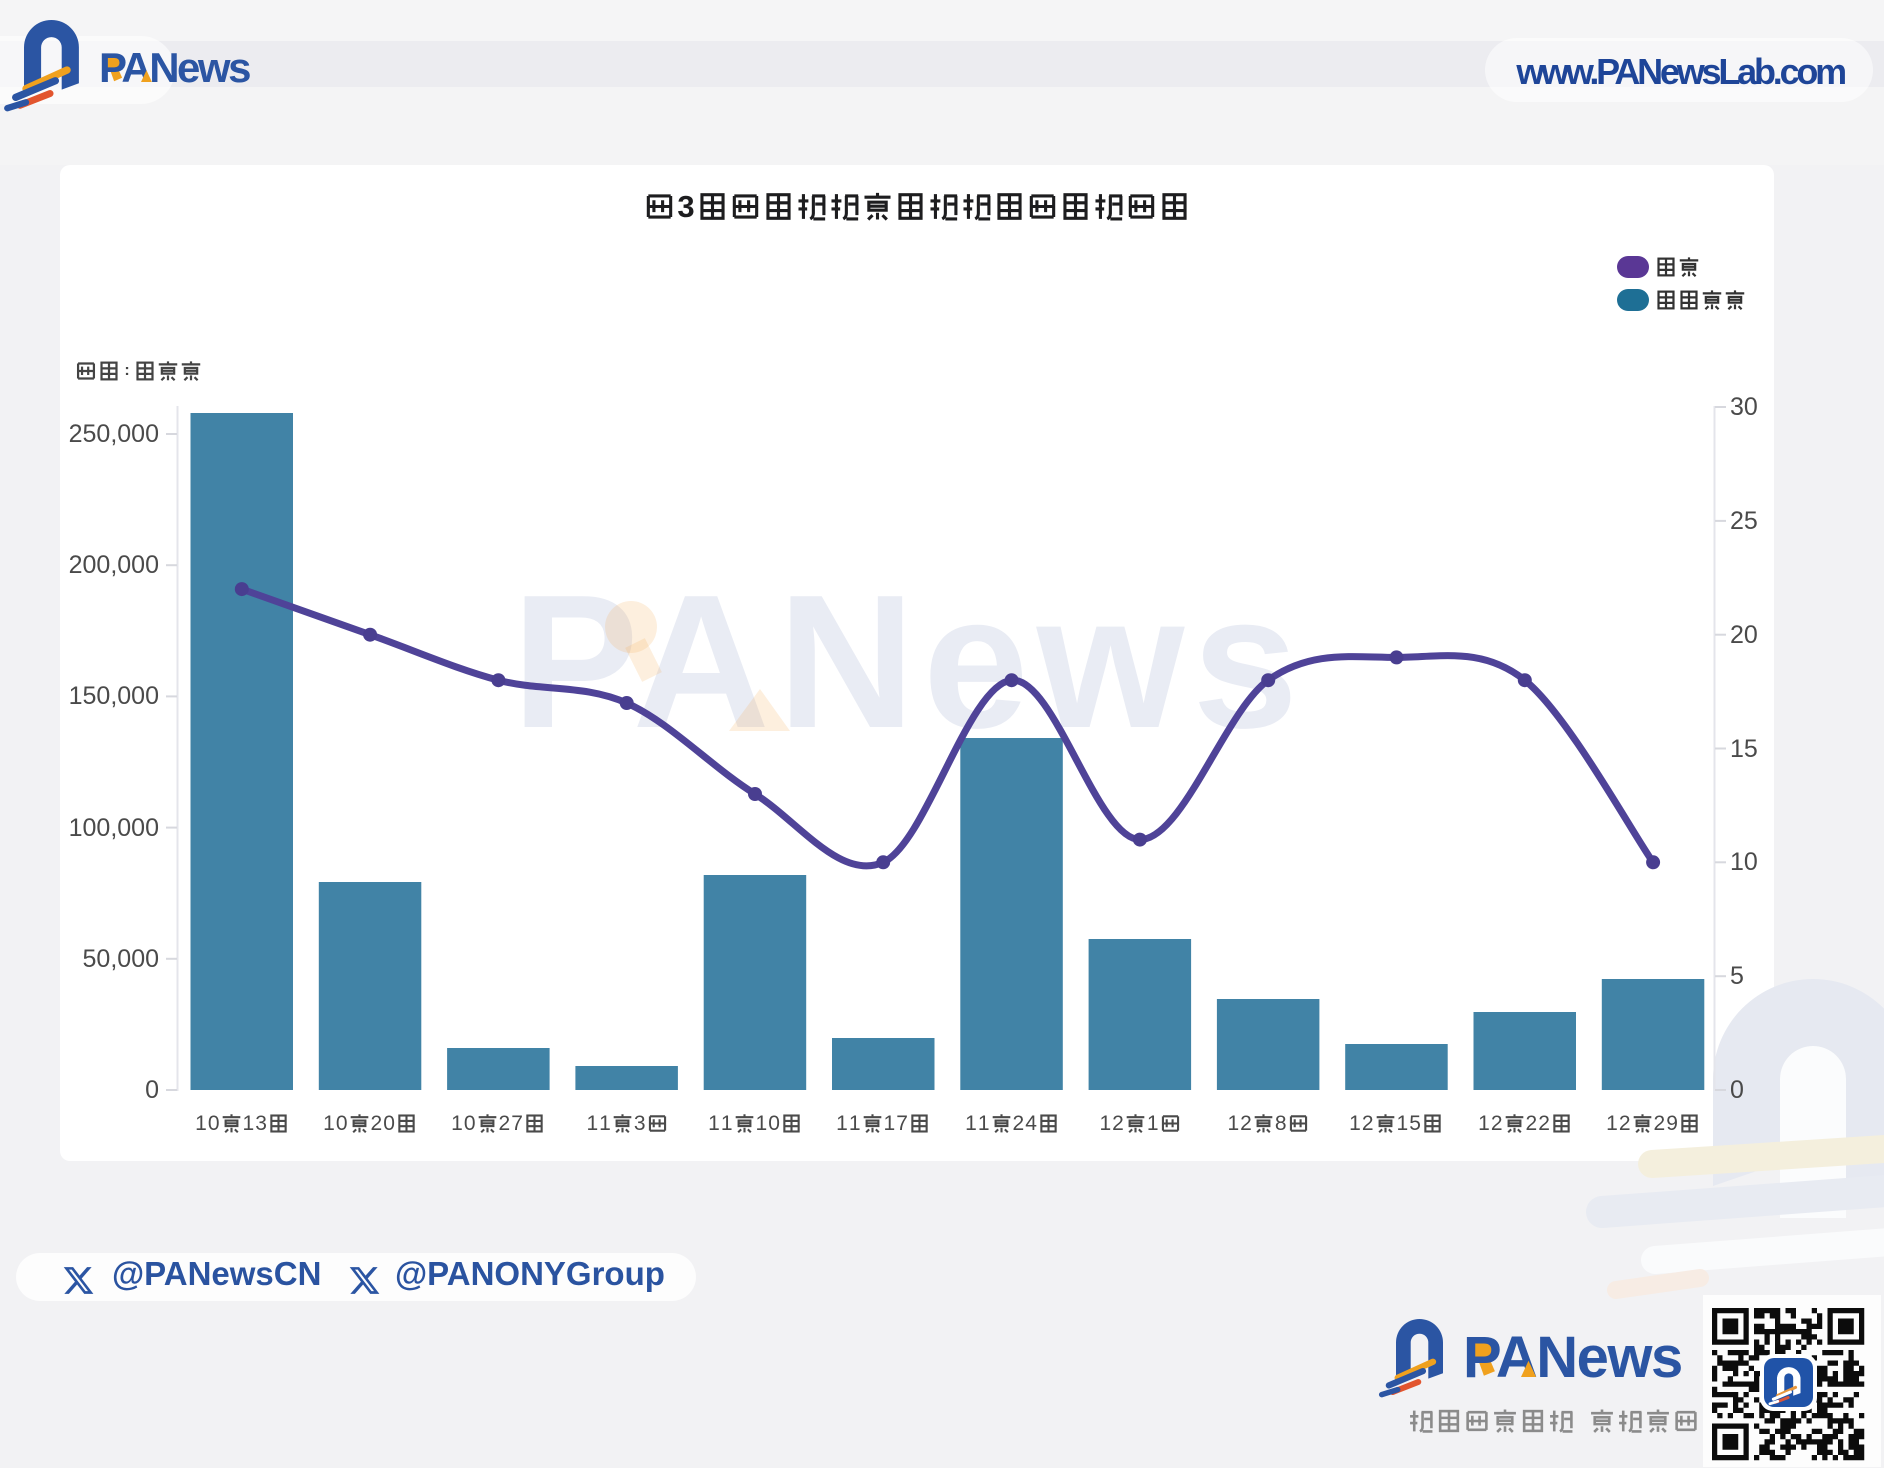 The height and width of the screenshot is (1468, 1884). What do you see at coordinates (114, 434) in the screenshot?
I see `svg-text: 250,000` at bounding box center [114, 434].